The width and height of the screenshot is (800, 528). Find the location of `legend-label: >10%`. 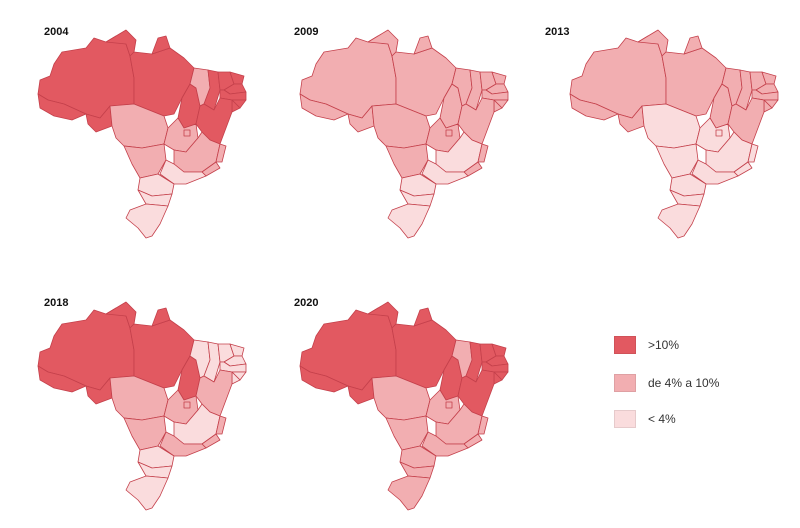

legend-label: >10% is located at coordinates (664, 345).